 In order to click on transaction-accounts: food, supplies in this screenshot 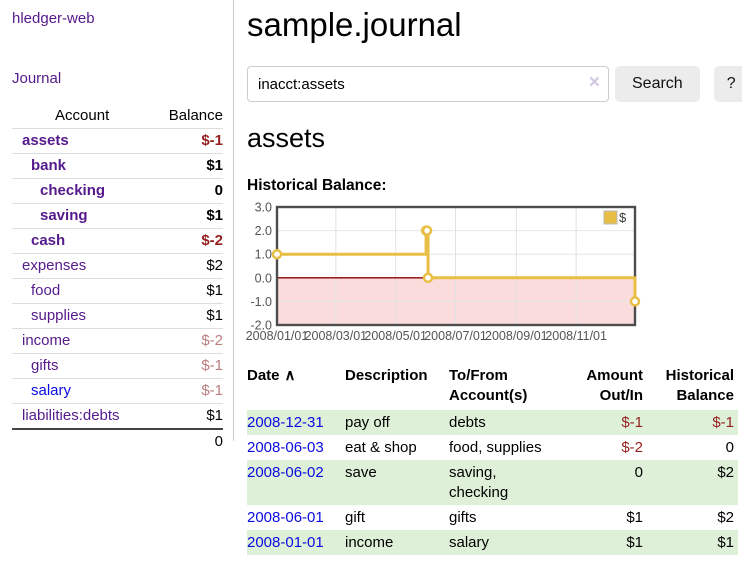, I will do `click(495, 447)`.